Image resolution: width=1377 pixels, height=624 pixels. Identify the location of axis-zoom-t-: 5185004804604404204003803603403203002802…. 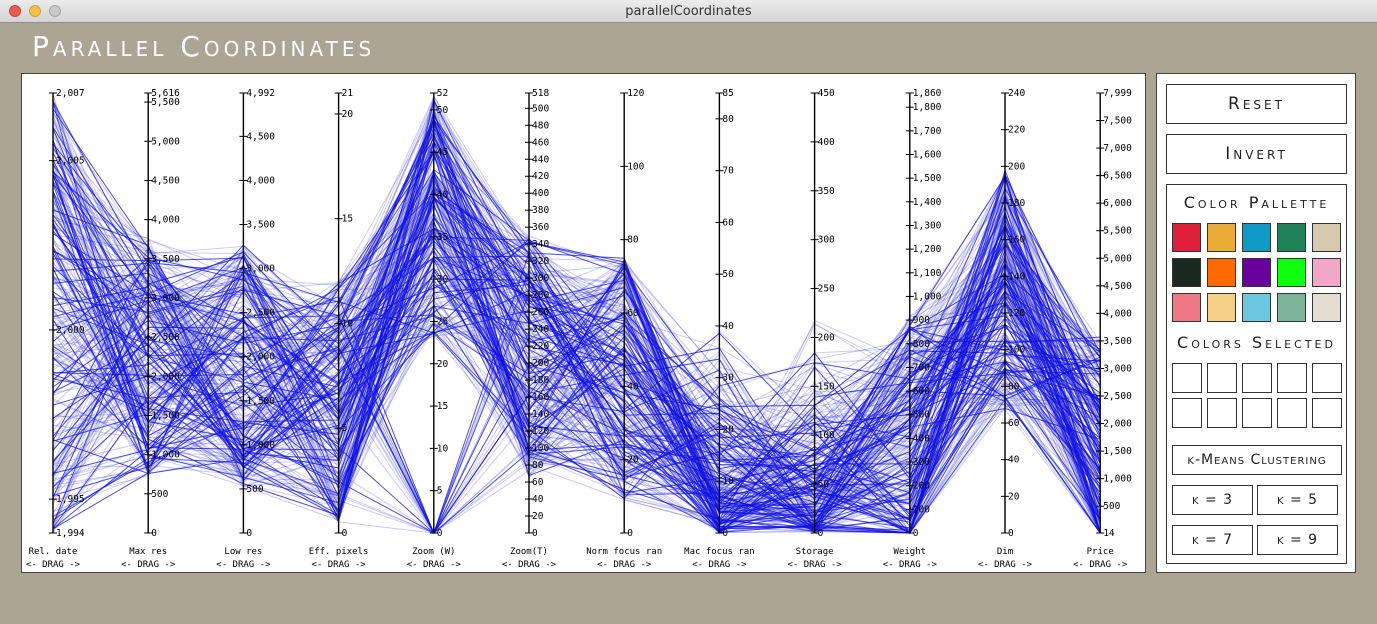
(529, 329).